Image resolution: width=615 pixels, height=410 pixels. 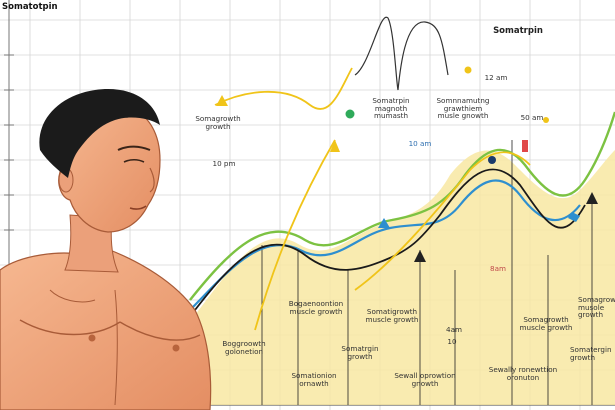 What do you see at coordinates (591, 353) in the screenshot?
I see `label-bottom-6: Somatergin growth` at bounding box center [591, 353].